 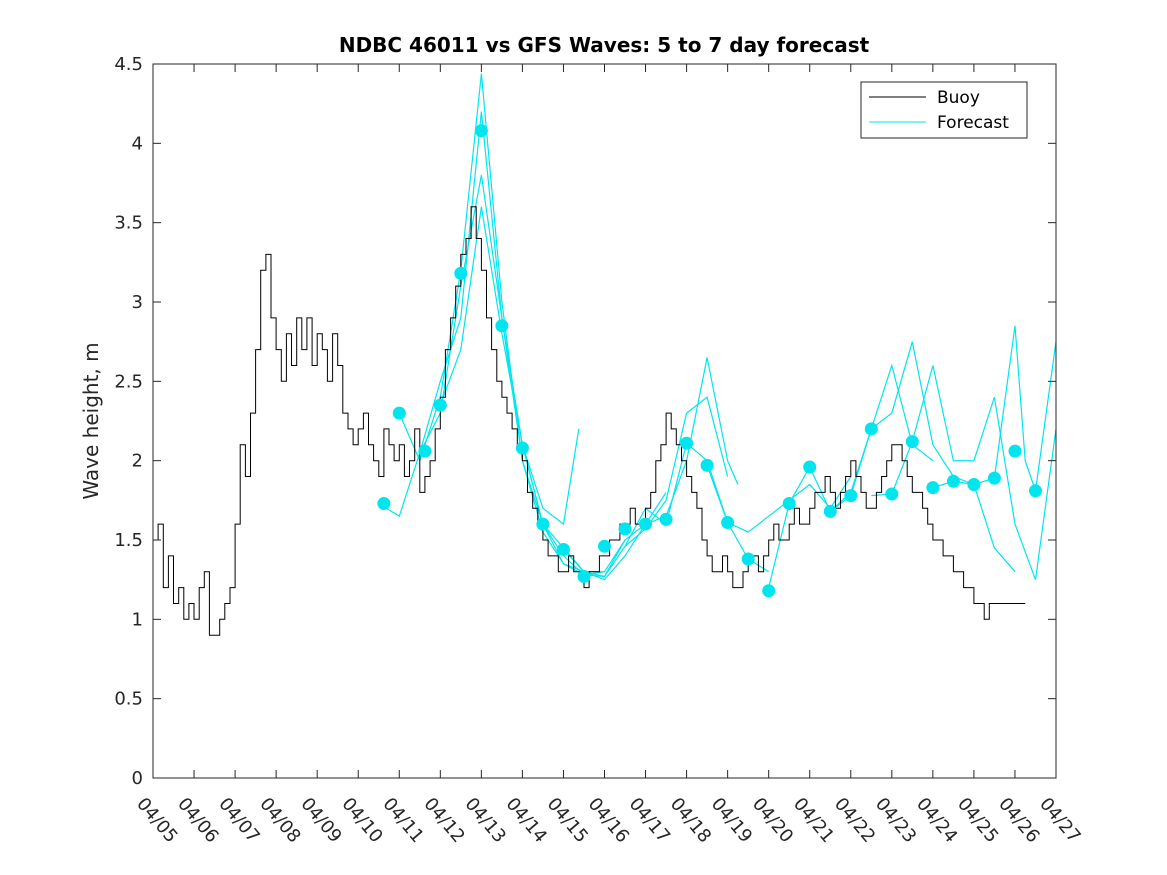 What do you see at coordinates (608, 820) in the screenshot?
I see `x-tick-label: 04/16` at bounding box center [608, 820].